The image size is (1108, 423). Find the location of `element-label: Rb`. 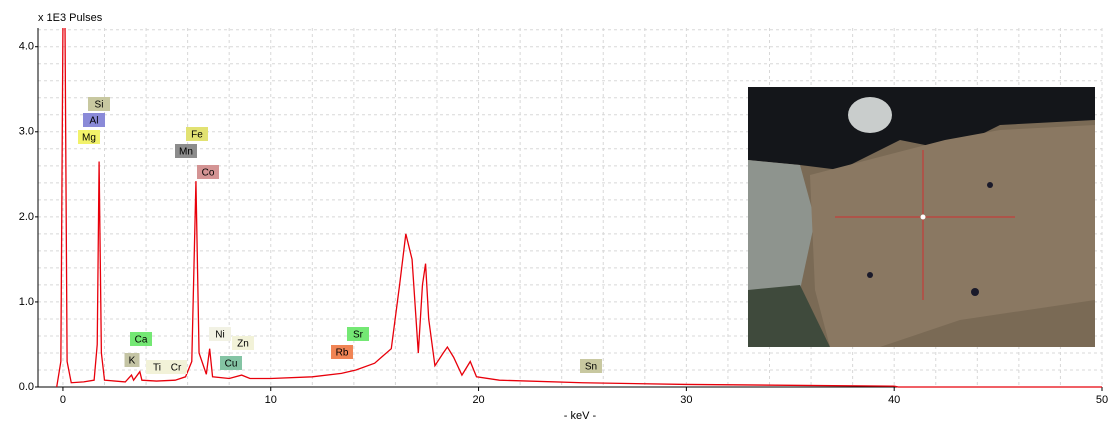

element-label: Rb is located at coordinates (342, 353).